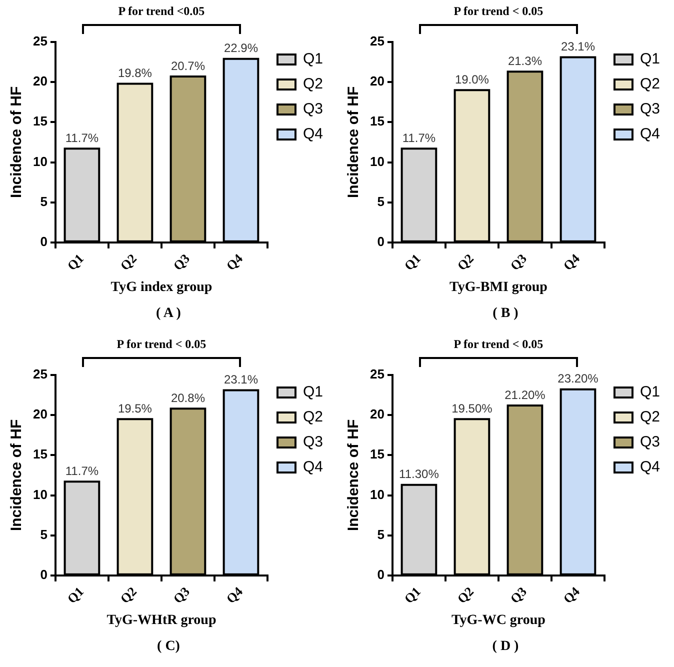  What do you see at coordinates (188, 397) in the screenshot?
I see `data-label: 20.8%` at bounding box center [188, 397].